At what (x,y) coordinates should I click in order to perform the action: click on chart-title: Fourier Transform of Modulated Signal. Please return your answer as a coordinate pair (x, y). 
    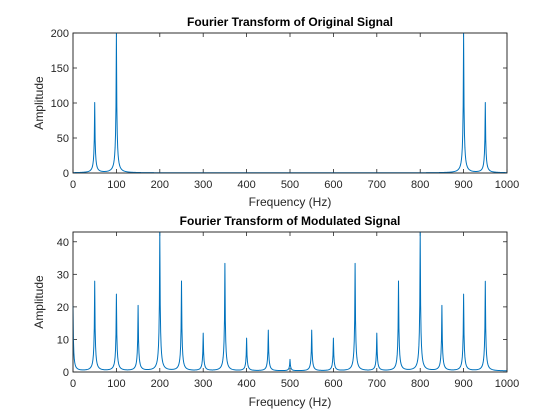
    Looking at the image, I should click on (290, 221).